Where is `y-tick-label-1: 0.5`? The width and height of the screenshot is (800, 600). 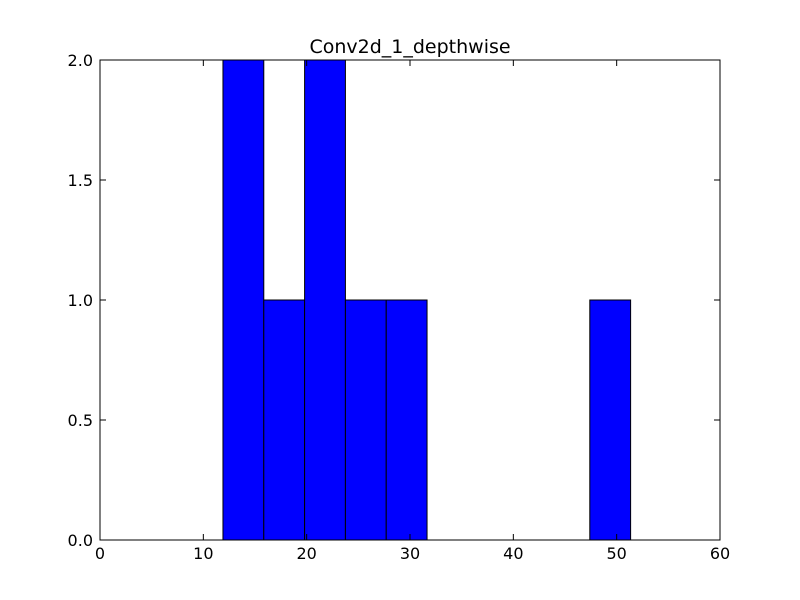
y-tick-label-1: 0.5 is located at coordinates (80, 420).